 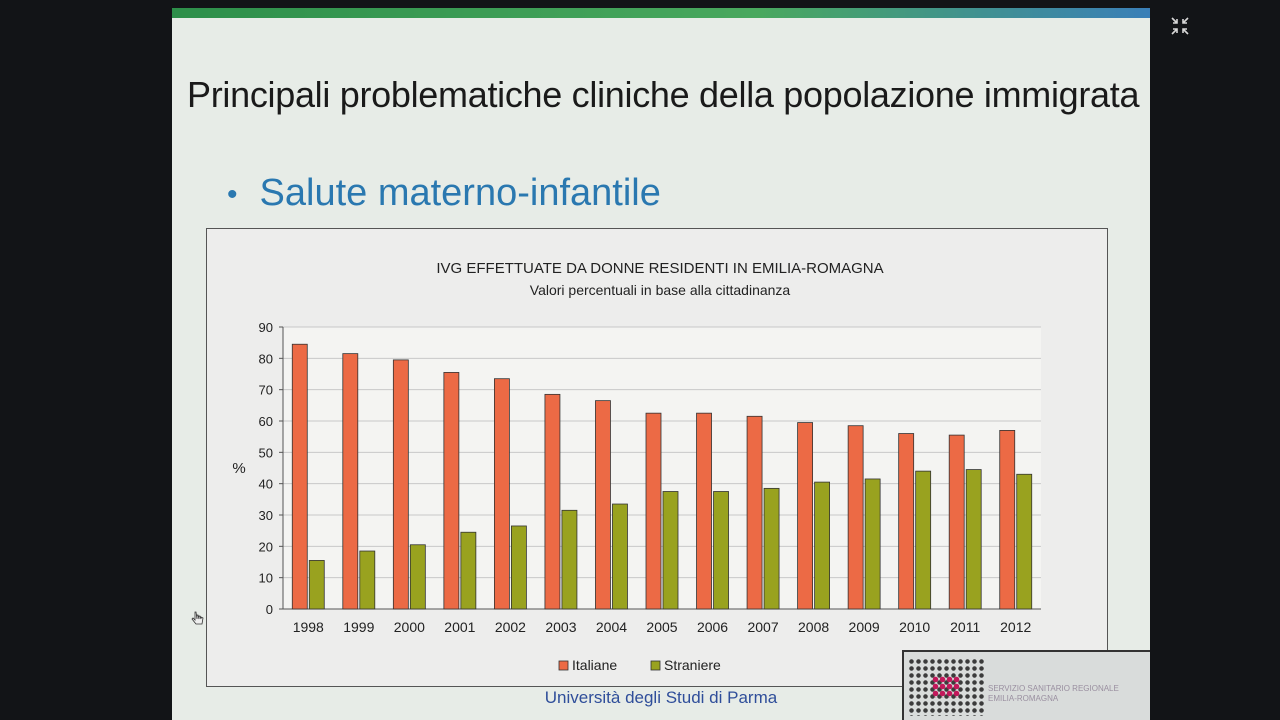 What do you see at coordinates (661, 697) in the screenshot?
I see `footer-university: Università degli Studi di Parma` at bounding box center [661, 697].